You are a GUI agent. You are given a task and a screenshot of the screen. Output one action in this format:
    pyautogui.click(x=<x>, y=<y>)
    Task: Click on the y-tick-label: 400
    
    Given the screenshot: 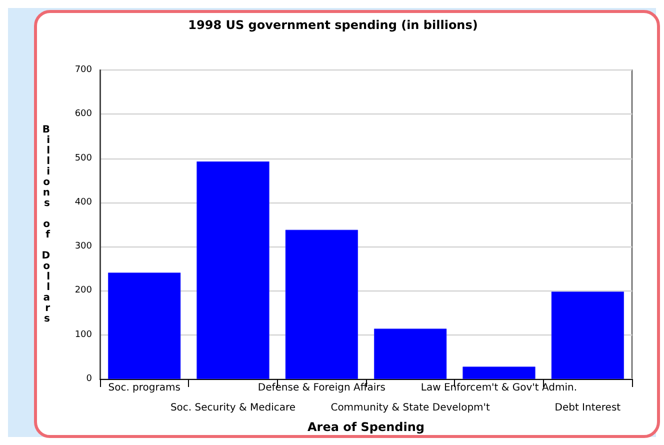 What is the action you would take?
    pyautogui.click(x=83, y=202)
    